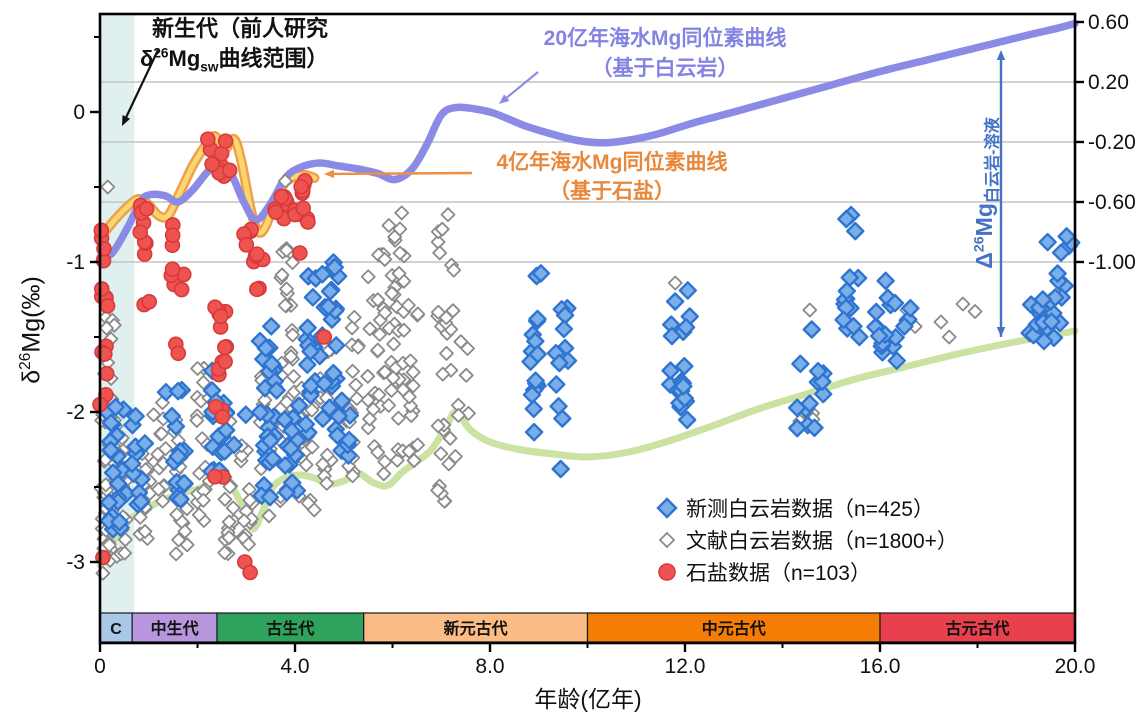 The width and height of the screenshot is (1147, 715). Describe the element at coordinates (1108, 22) in the screenshot. I see `y-right-tick-label: 0.60` at that location.